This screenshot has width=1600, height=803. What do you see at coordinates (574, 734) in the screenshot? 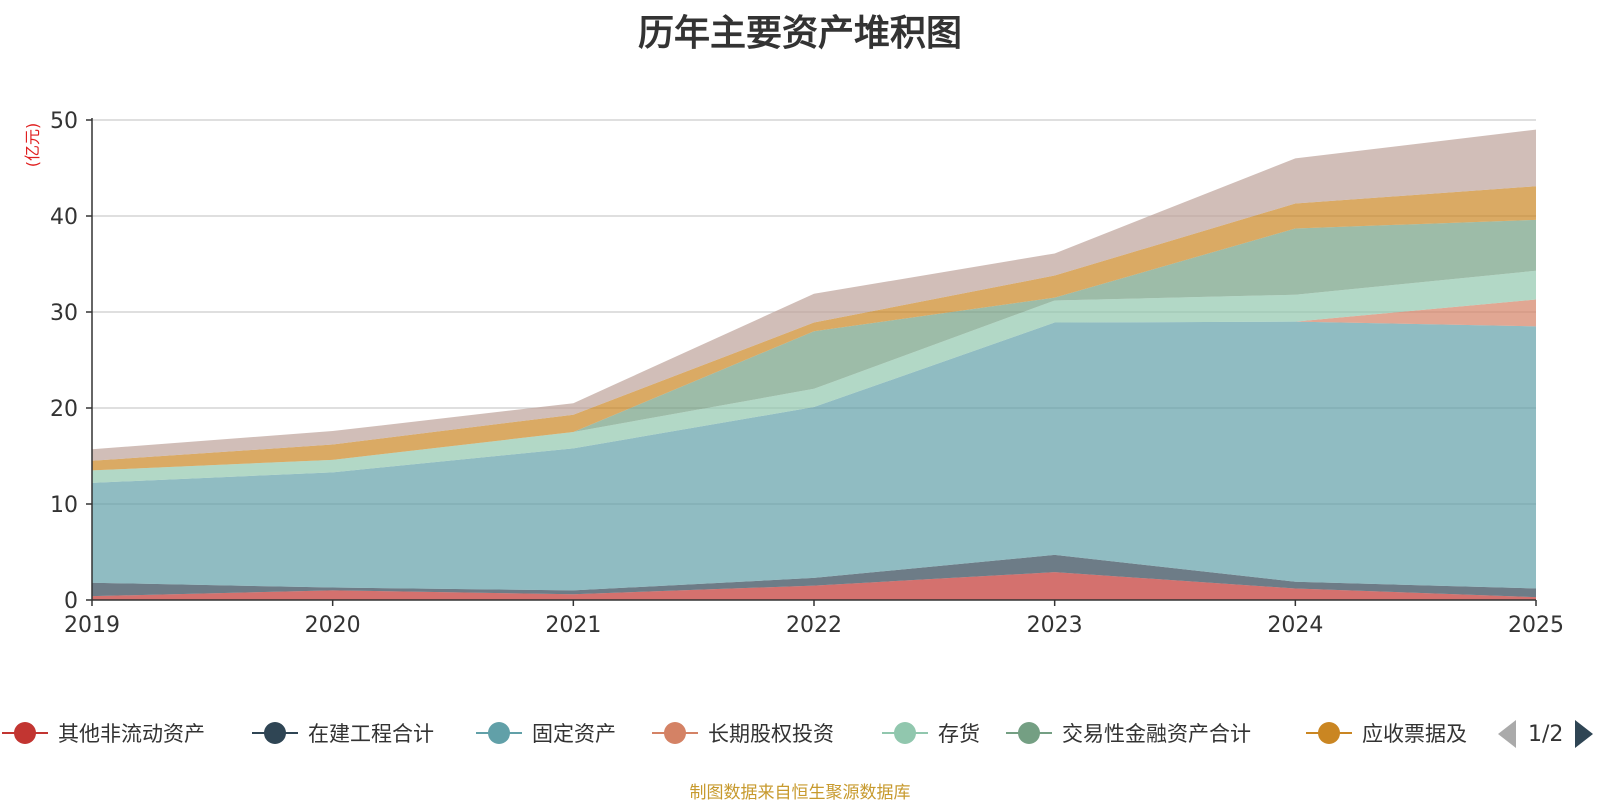
I see `legend-label: 固定资产` at bounding box center [574, 734].